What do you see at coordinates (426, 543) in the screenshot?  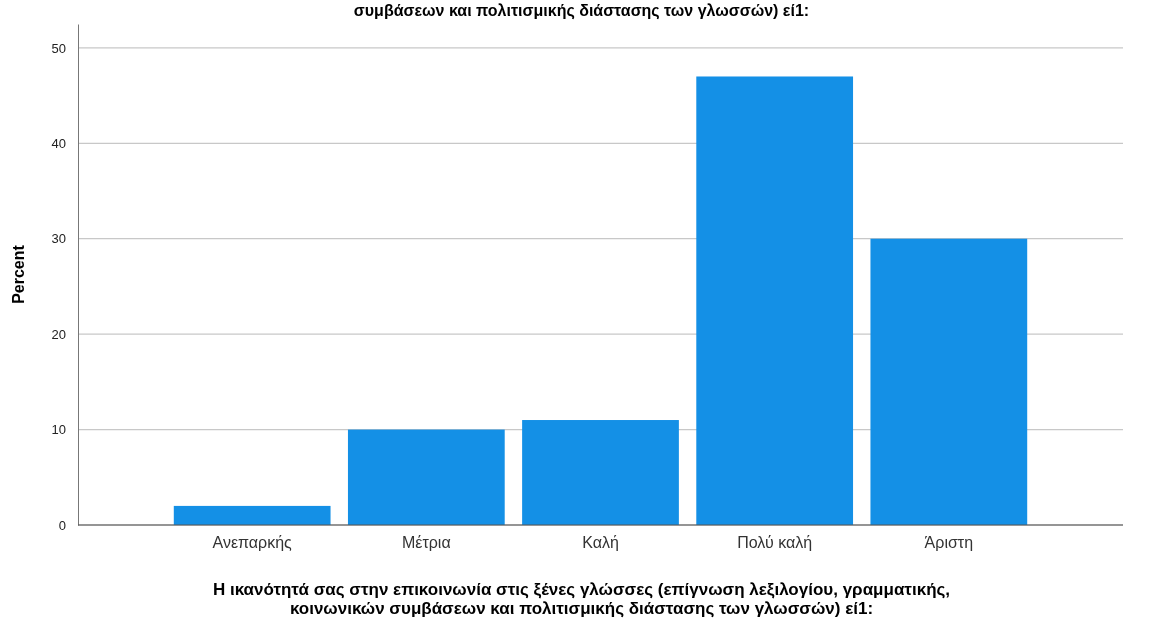 I see `x-tick-label: Μέτρια` at bounding box center [426, 543].